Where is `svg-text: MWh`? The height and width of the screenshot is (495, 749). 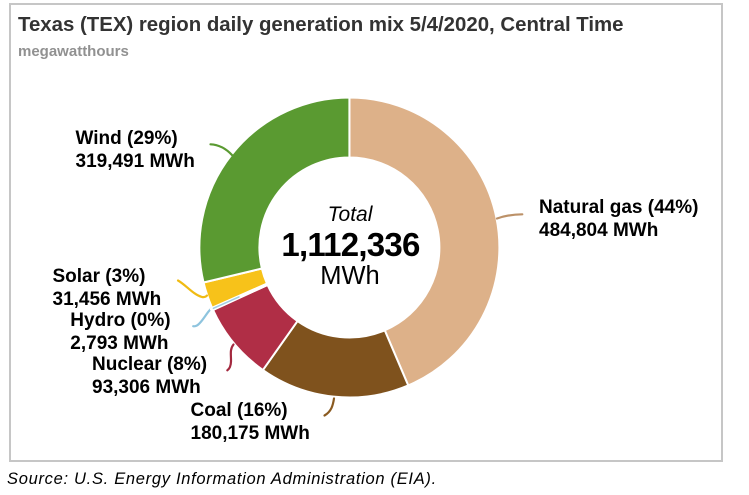 svg-text: MWh is located at coordinates (350, 276).